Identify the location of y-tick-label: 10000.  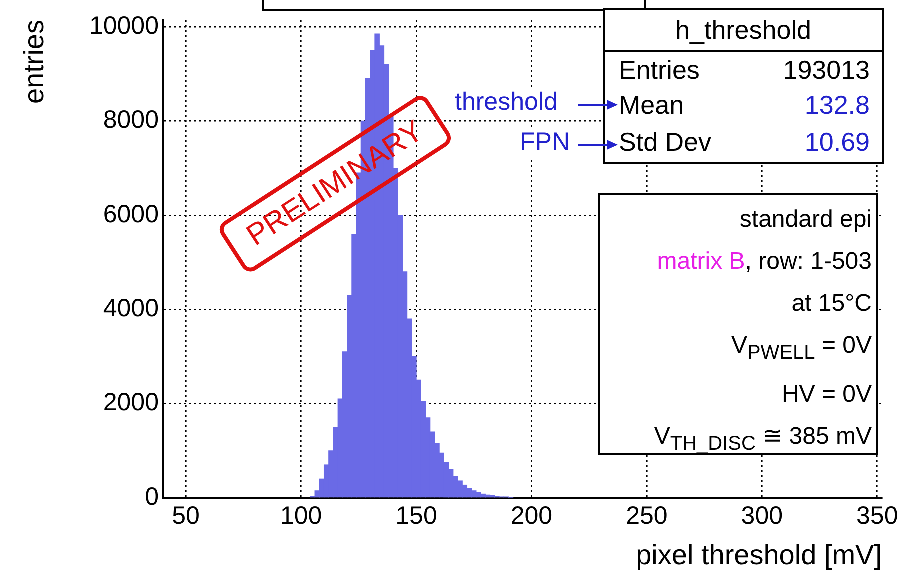
(124, 26).